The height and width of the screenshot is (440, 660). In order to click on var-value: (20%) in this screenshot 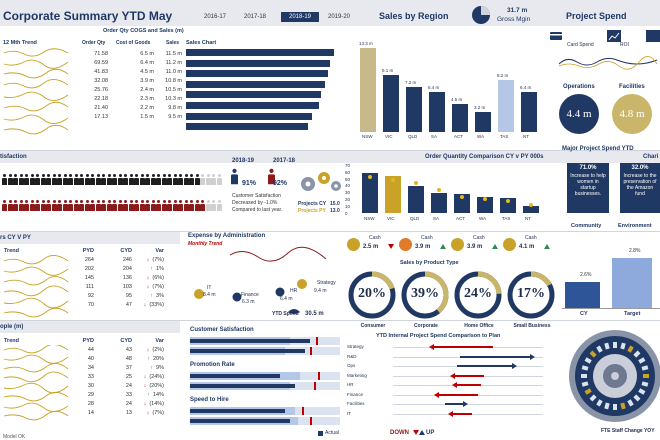, I will do `click(156, 385)`.